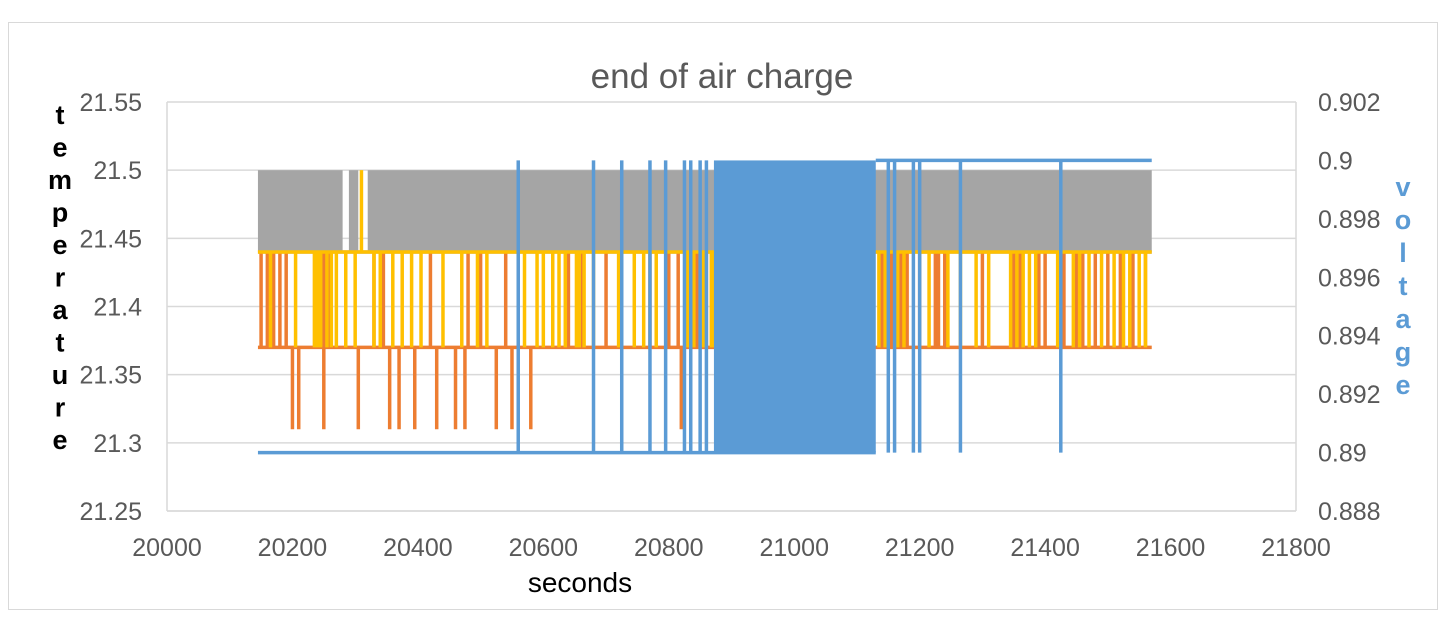 This screenshot has height=629, width=1455. Describe the element at coordinates (1045, 548) in the screenshot. I see `x-tick-label: 21400` at that location.